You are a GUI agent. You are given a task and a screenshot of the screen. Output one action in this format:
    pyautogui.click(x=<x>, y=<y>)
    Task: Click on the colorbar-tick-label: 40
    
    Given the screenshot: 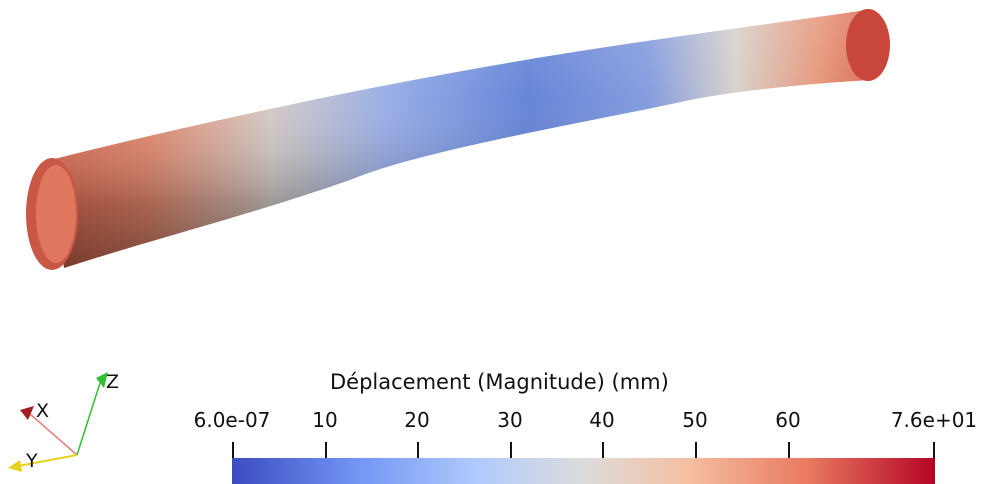 What is the action you would take?
    pyautogui.click(x=602, y=420)
    